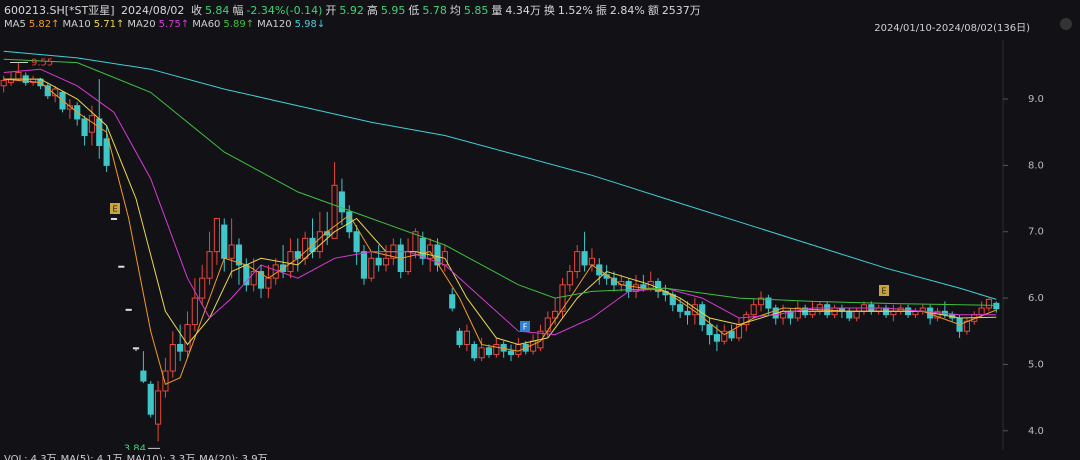 The width and height of the screenshot is (1080, 460). Describe the element at coordinates (310, 24) in the screenshot. I see `legend-value: 5.98↓` at that location.